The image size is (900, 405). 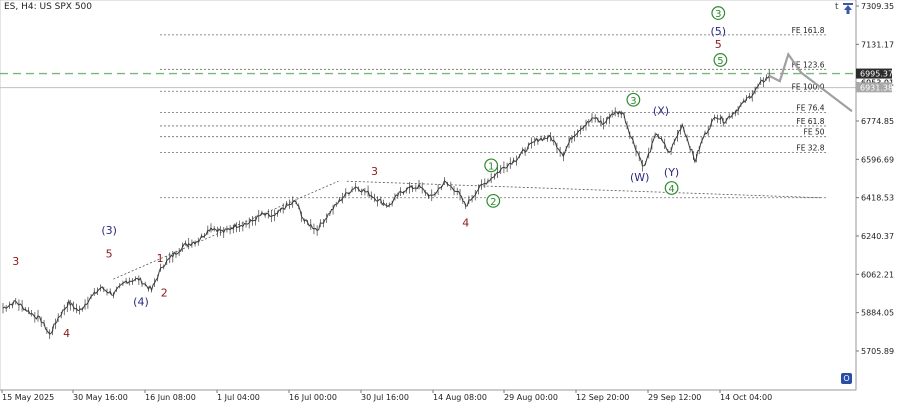 What do you see at coordinates (428, 80) in the screenshot?
I see `horizontal-lines` at bounding box center [428, 80].